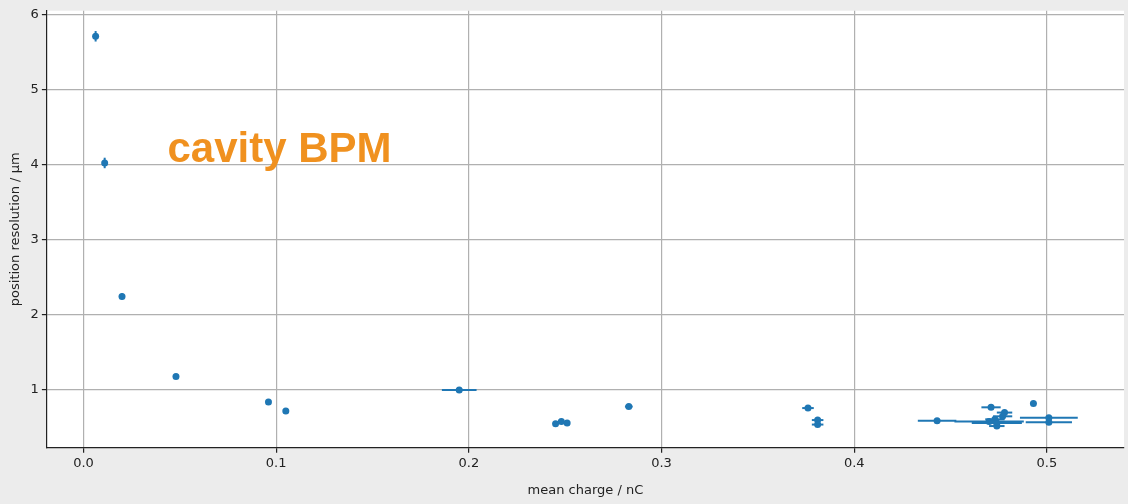  Describe the element at coordinates (1047, 462) in the screenshot. I see `x-tick-label: 0.5` at that location.